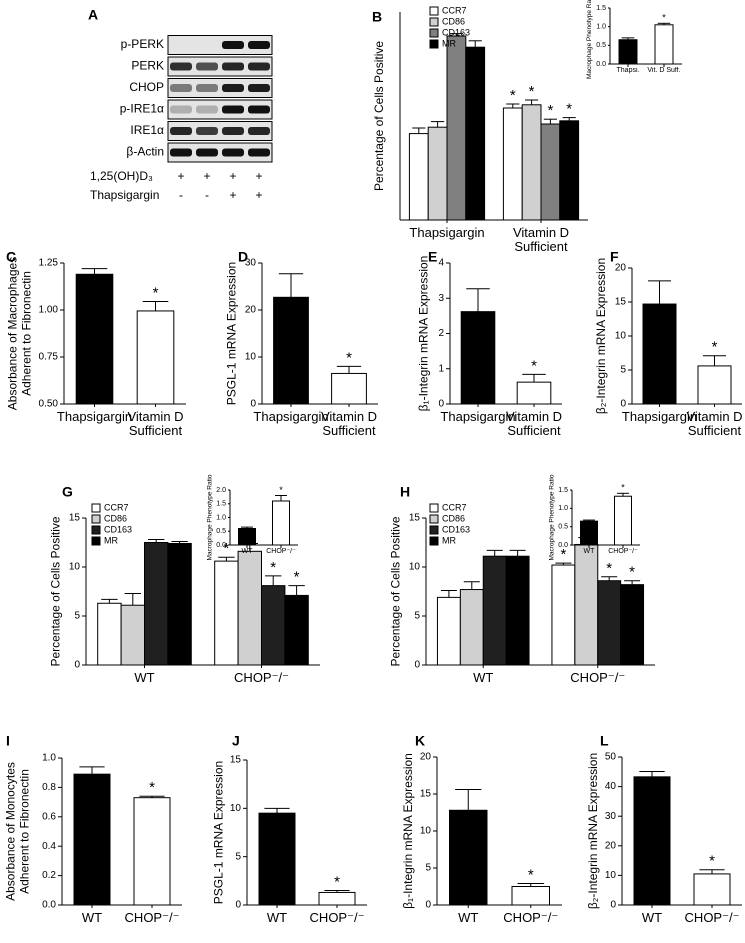 This screenshot has height=943, width=745. What do you see at coordinates (590, 40) in the screenshot?
I see `y-axis-label: Macrophage Phenotype Ratio` at bounding box center [590, 40].